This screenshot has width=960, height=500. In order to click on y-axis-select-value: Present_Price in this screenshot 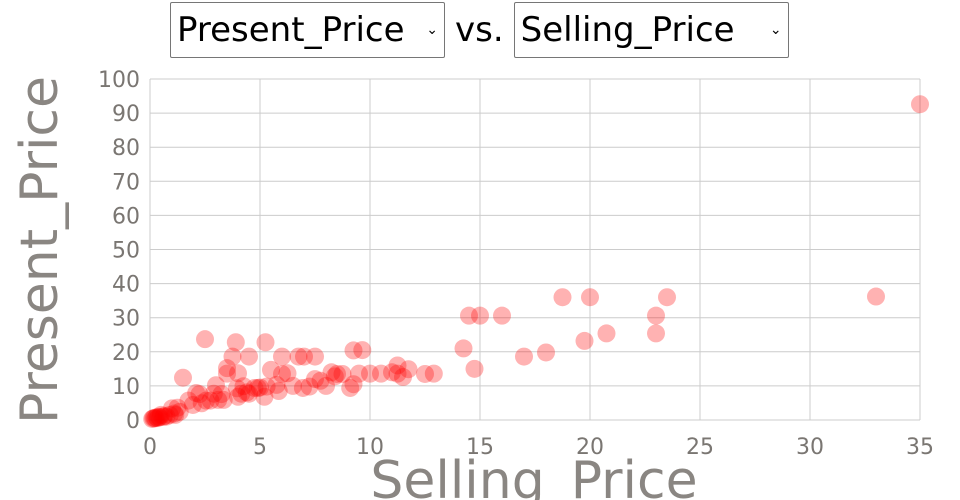, I will do `click(291, 30)`.